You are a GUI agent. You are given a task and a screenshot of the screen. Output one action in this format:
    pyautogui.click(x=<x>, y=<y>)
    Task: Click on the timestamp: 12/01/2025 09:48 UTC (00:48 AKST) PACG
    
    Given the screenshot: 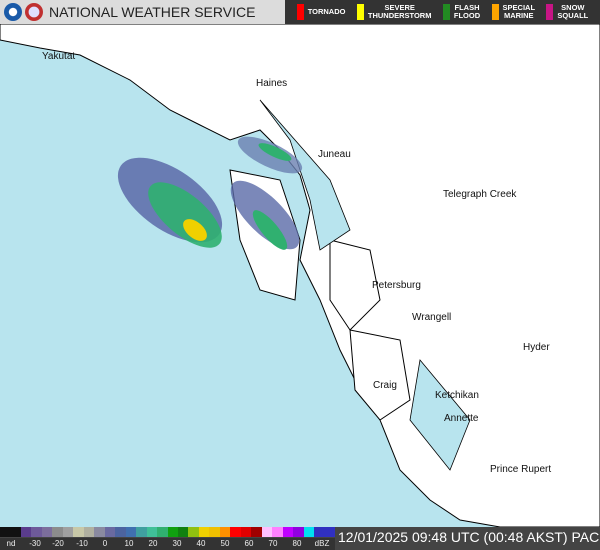 What is the action you would take?
    pyautogui.click(x=469, y=537)
    